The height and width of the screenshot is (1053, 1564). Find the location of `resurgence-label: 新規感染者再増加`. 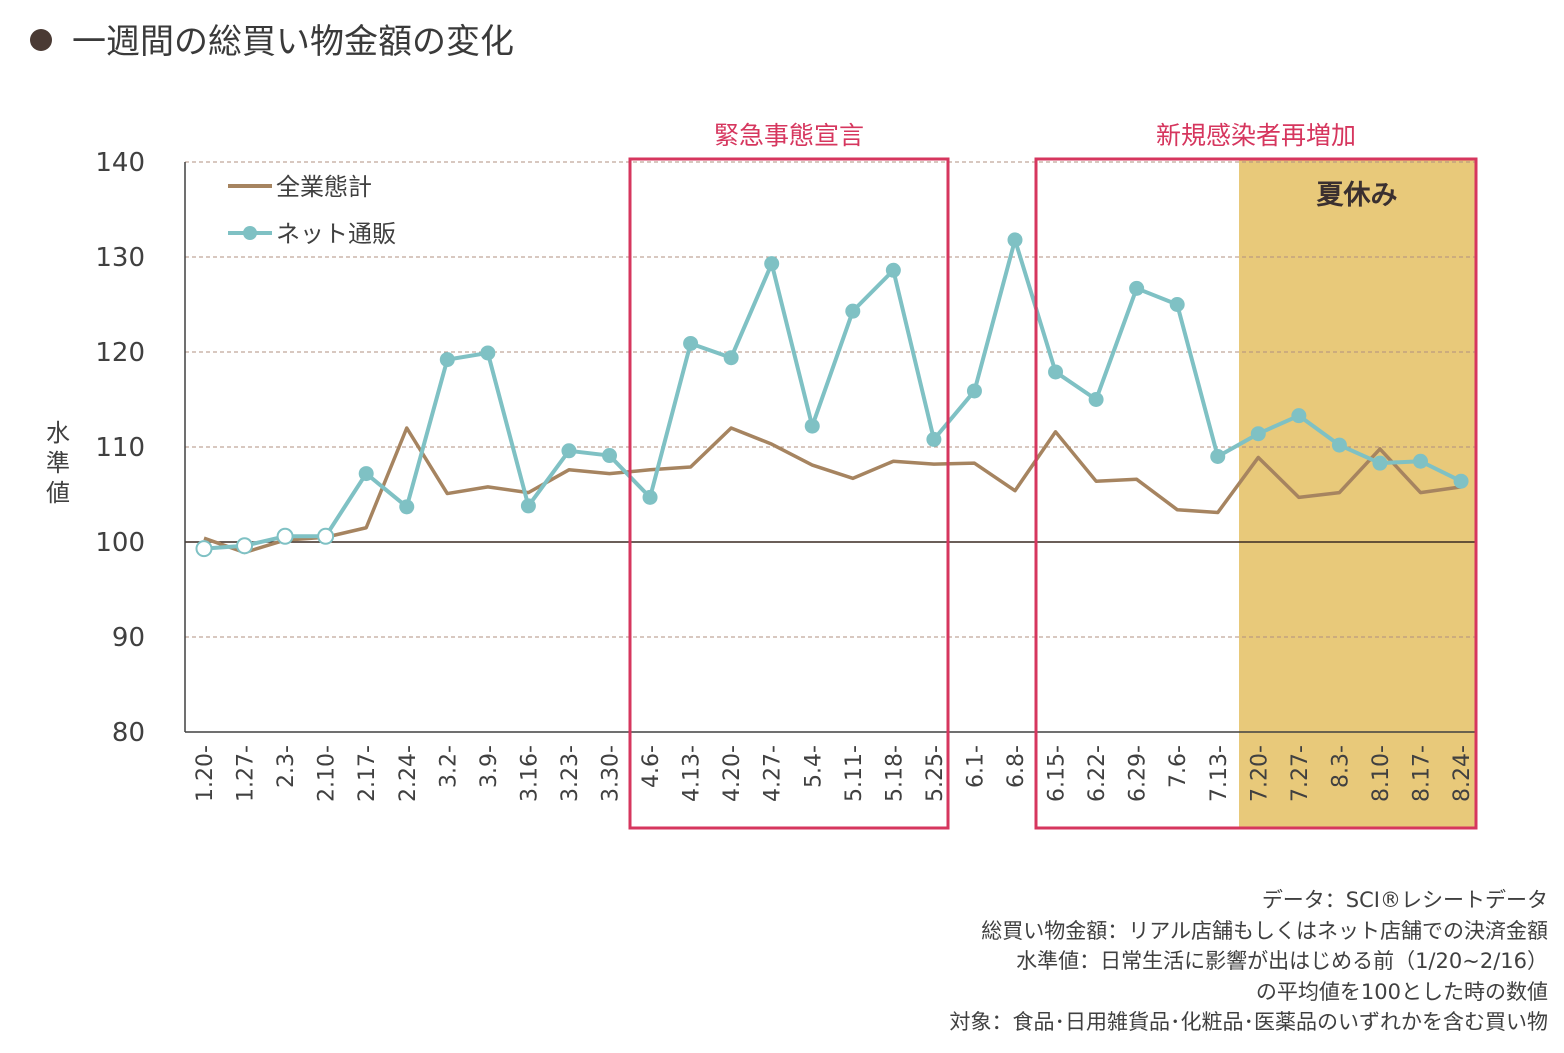

resurgence-label: 新規感染者再増加 is located at coordinates (1256, 135).